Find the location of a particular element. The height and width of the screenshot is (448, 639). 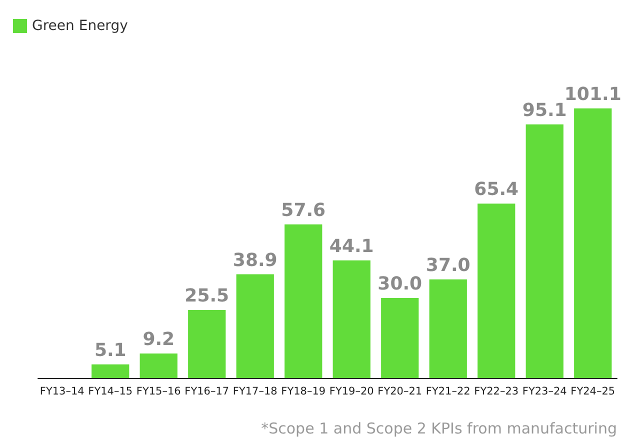

x-tick-label: FY13–14 is located at coordinates (62, 392).